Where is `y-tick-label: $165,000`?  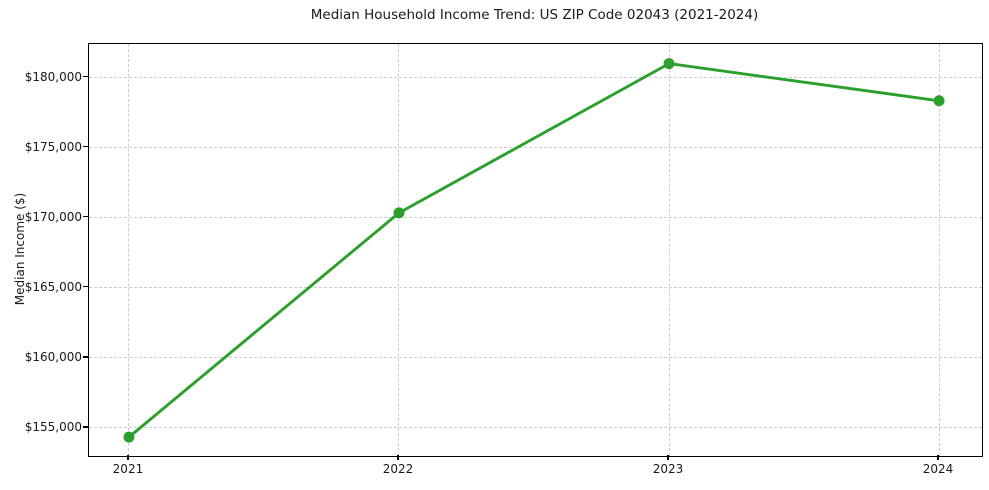
y-tick-label: $165,000 is located at coordinates (53, 286).